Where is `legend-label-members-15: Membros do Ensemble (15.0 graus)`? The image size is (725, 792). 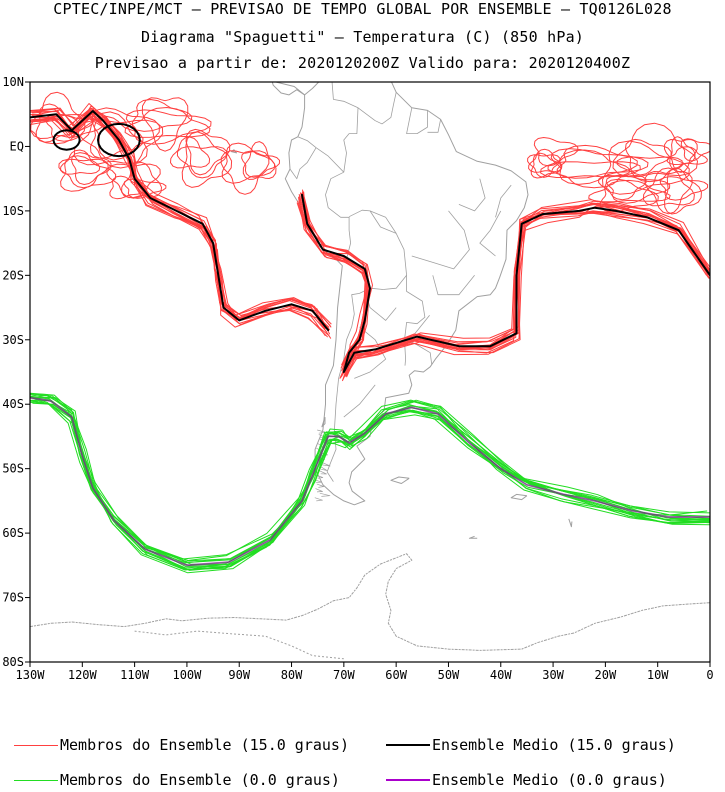 legend-label-members-15: Membros do Ensemble (15.0 graus) is located at coordinates (204, 745).